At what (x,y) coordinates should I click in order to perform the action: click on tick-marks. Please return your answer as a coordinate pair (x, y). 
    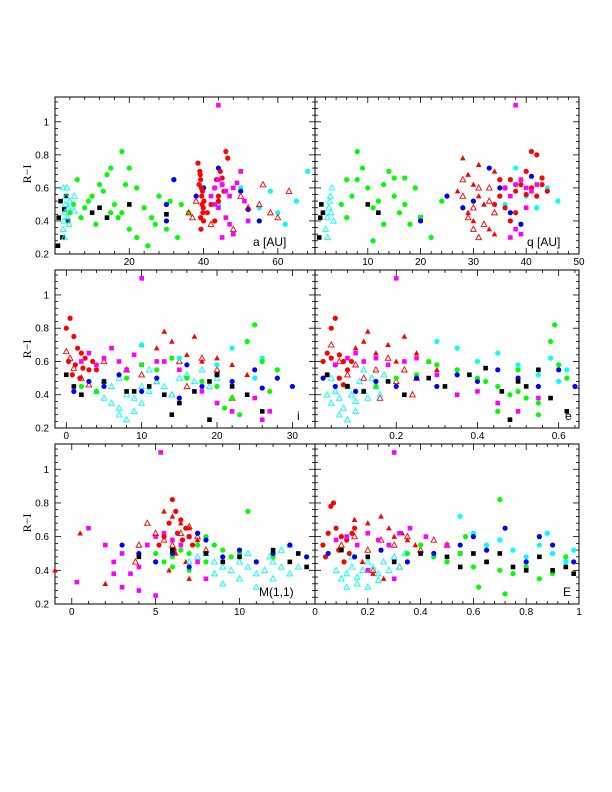
    Looking at the image, I should click on (447, 524).